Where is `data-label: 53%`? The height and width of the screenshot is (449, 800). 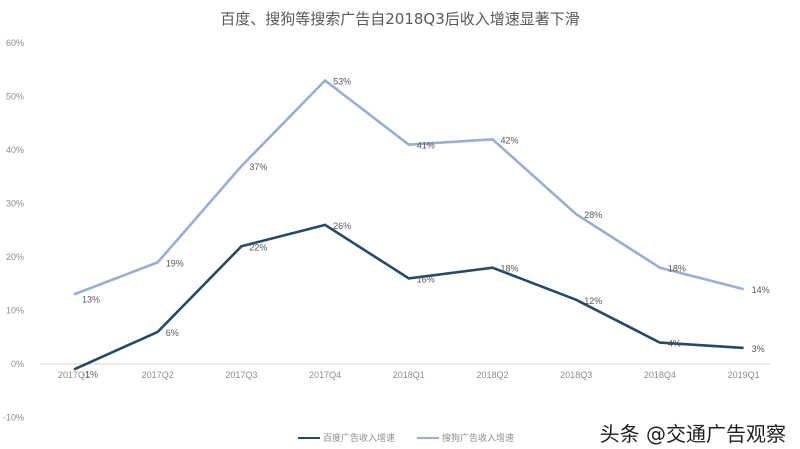
data-label: 53% is located at coordinates (342, 81).